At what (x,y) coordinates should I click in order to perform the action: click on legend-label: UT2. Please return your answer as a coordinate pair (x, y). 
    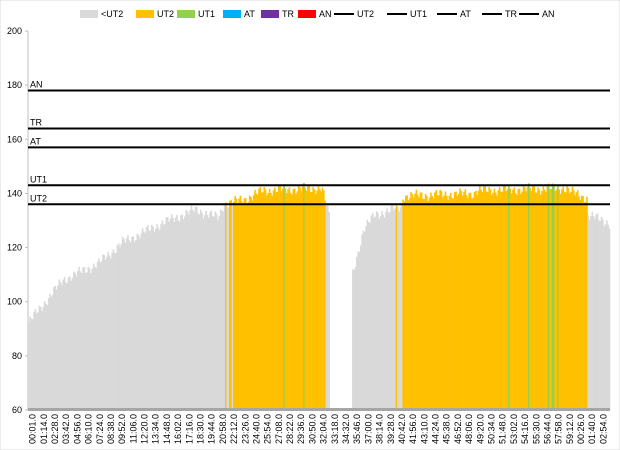
    Looking at the image, I should click on (165, 14).